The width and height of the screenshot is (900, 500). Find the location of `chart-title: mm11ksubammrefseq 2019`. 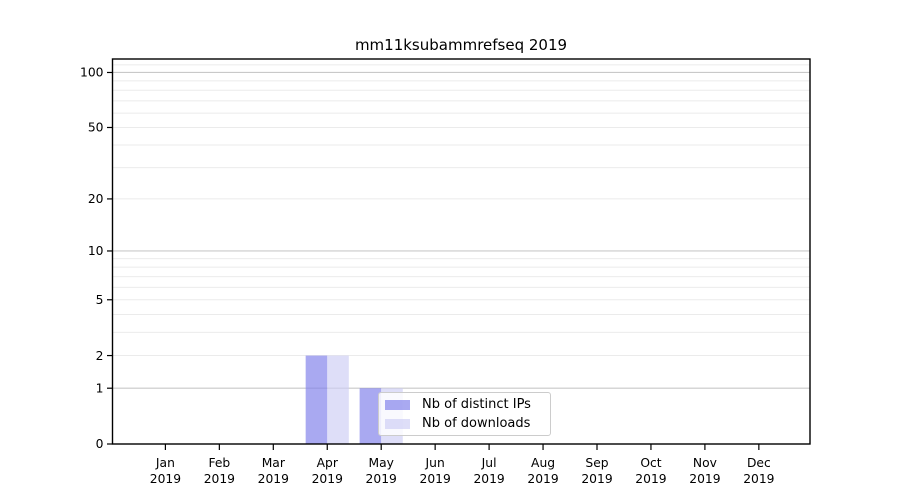

chart-title: mm11ksubammrefseq 2019 is located at coordinates (461, 45).